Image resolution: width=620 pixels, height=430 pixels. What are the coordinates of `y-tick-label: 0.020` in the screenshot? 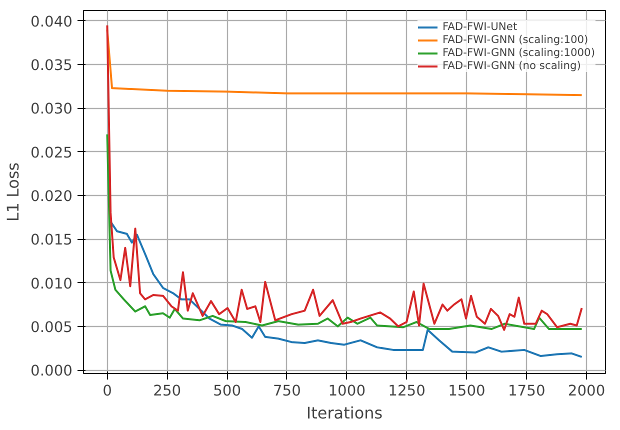 It's located at (51, 196).